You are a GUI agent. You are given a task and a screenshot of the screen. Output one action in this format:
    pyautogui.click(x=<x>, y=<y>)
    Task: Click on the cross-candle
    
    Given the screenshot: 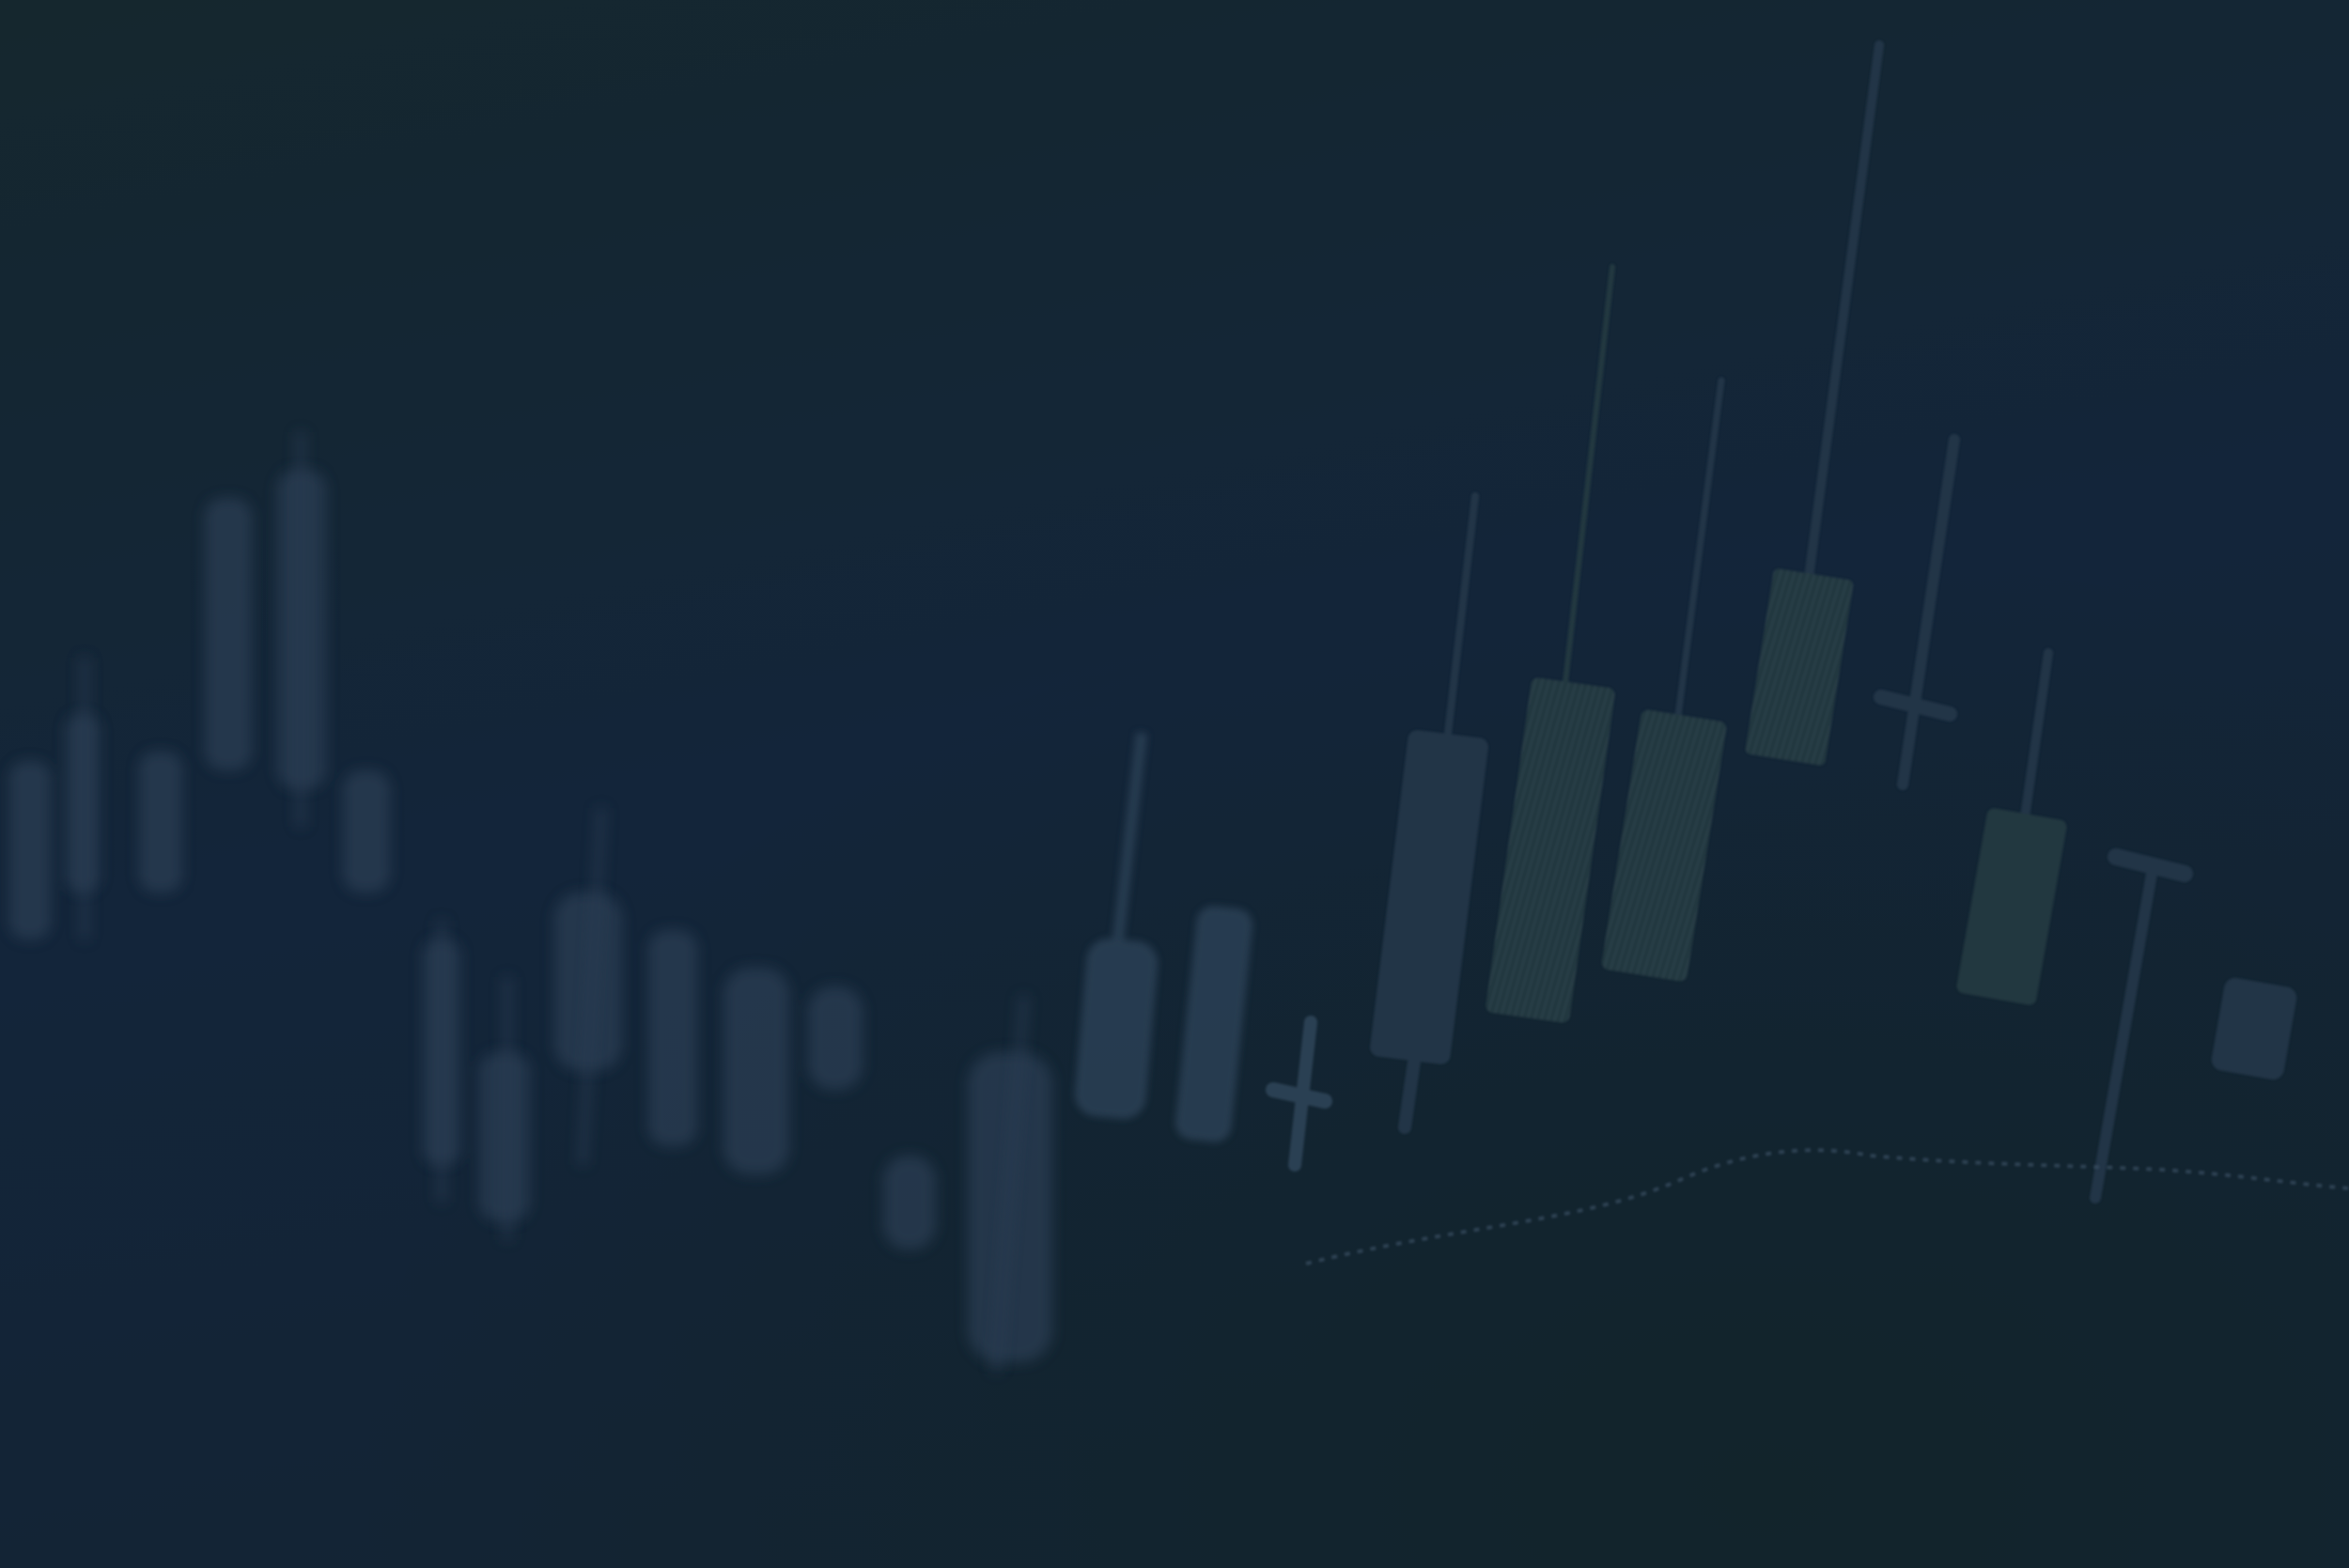 What is the action you would take?
    pyautogui.click(x=1299, y=1094)
    